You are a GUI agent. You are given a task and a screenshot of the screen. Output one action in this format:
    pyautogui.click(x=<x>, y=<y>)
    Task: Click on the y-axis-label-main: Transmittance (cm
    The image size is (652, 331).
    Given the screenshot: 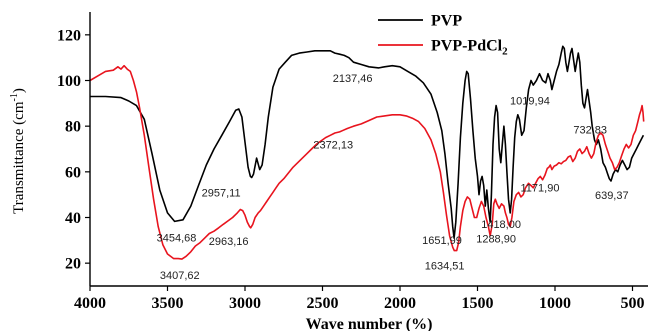 What is the action you would take?
    pyautogui.click(x=19, y=157)
    